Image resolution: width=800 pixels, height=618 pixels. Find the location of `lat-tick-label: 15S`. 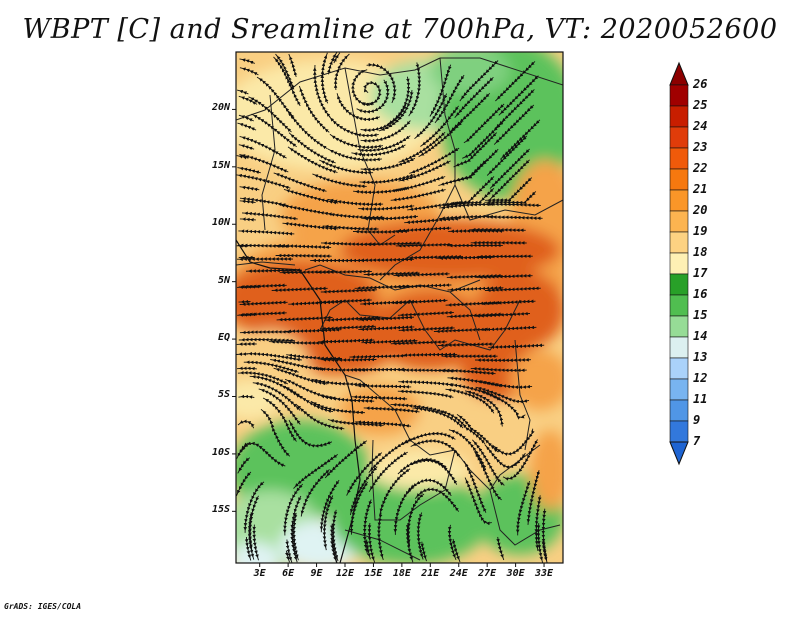

lat-tick-label: 15S is located at coordinates (220, 510).